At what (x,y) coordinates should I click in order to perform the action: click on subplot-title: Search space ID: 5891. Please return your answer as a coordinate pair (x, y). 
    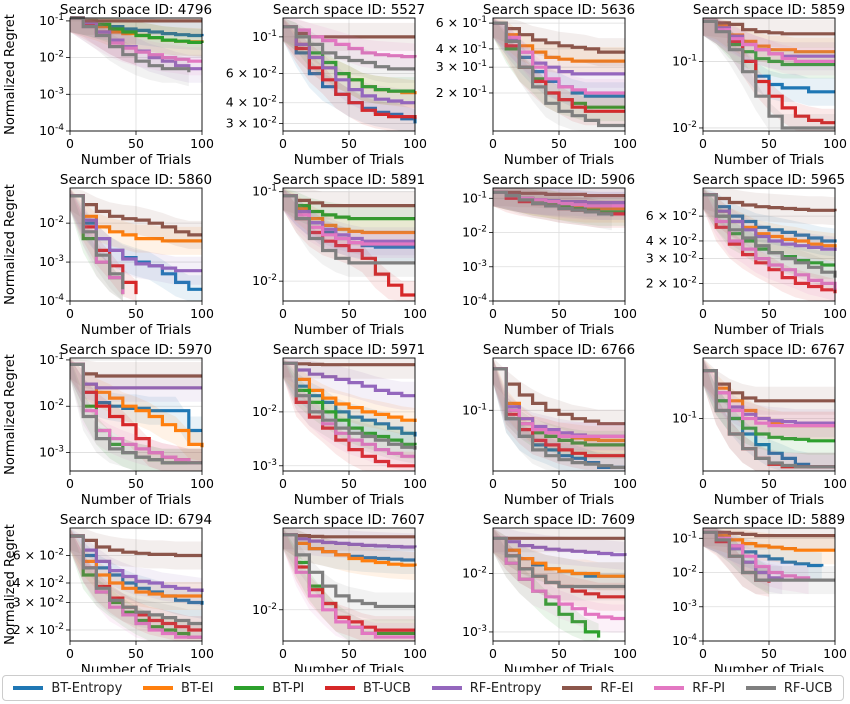
    Looking at the image, I should click on (349, 180).